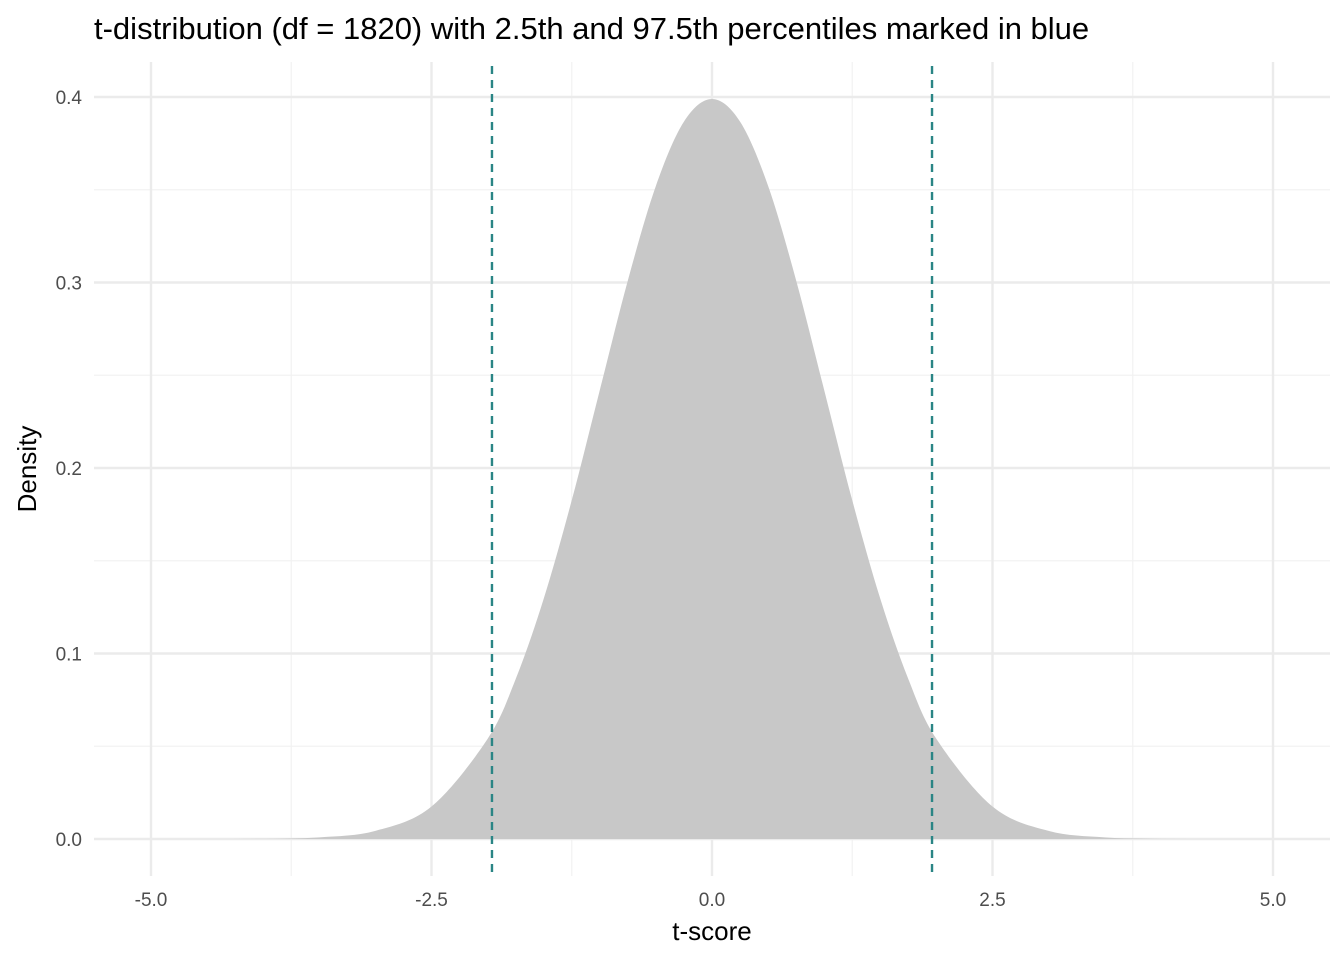 This screenshot has width=1344, height=960. I want to click on y-axis-ticks: 0.0 0.1 0.2 0.3 0.4, so click(69, 469).